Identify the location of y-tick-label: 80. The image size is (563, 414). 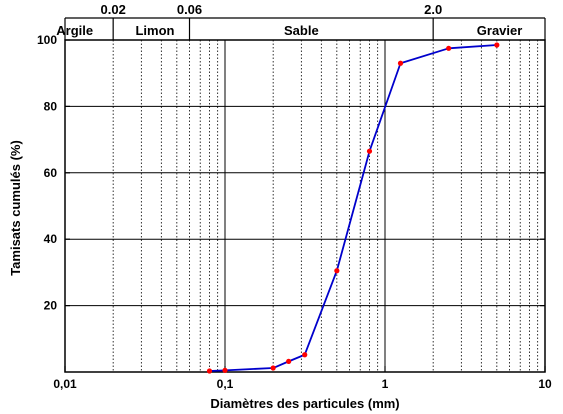
(51, 106).